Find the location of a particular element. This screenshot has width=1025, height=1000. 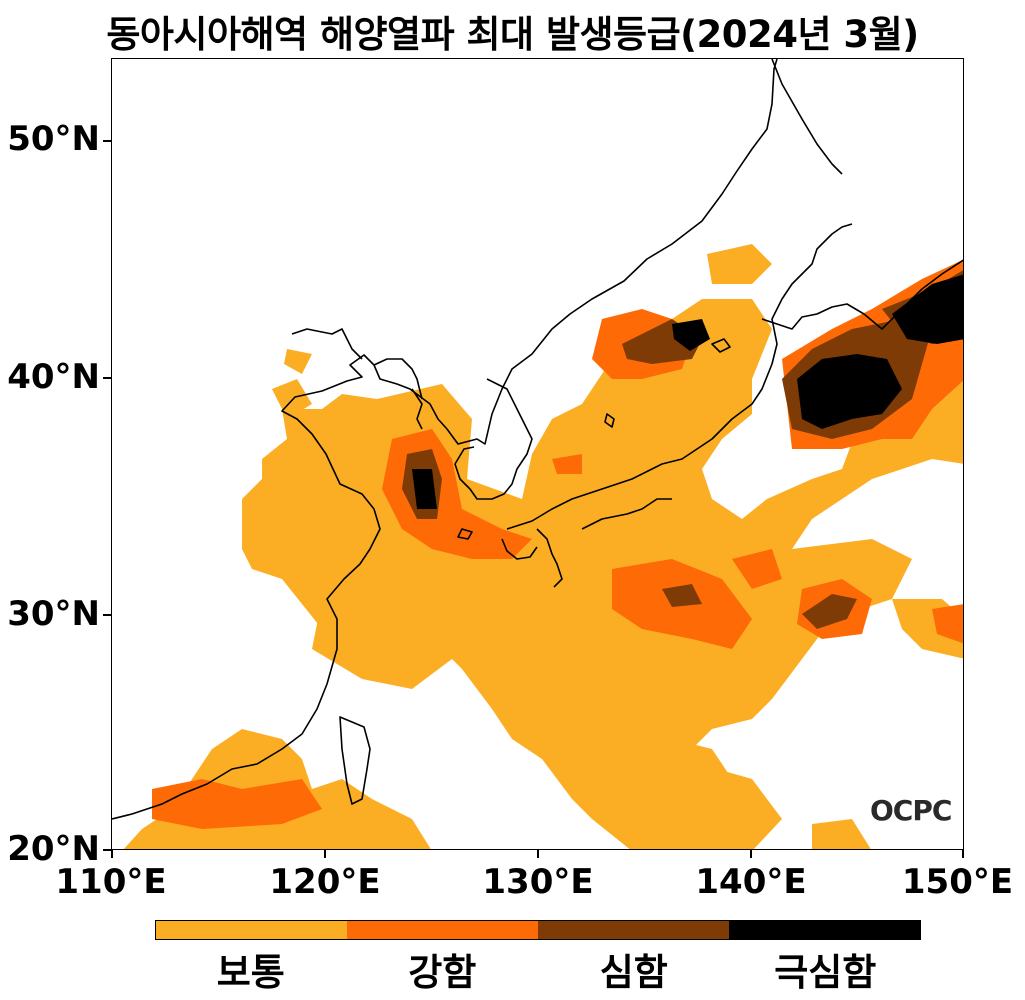

legend-label-severe: 심함 is located at coordinates (633, 972).